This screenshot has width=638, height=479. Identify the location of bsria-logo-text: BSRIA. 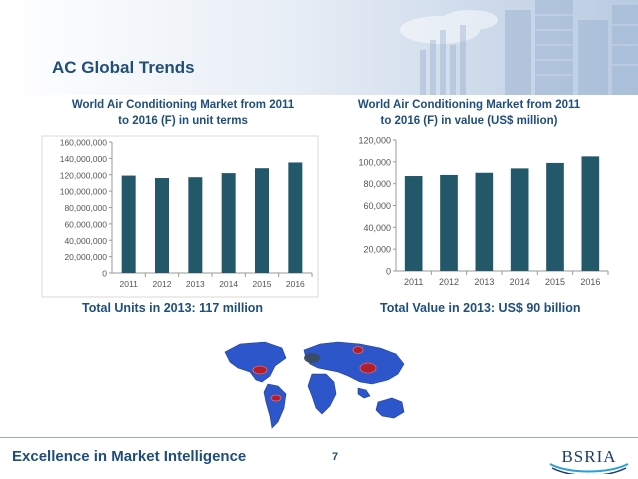
(589, 456).